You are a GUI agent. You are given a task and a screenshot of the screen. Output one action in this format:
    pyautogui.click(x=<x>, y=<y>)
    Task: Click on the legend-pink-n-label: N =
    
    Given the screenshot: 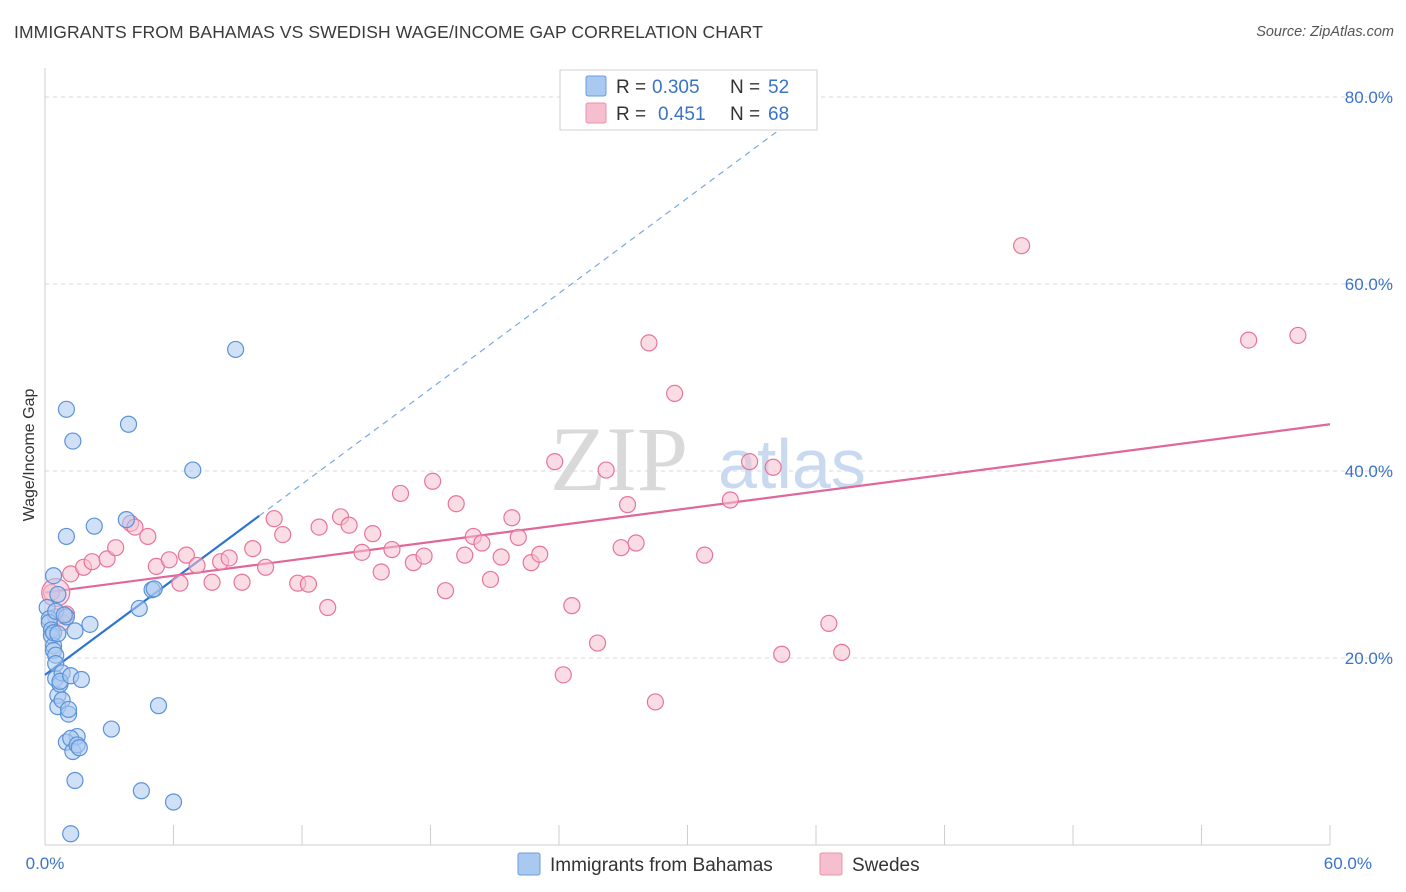 What is the action you would take?
    pyautogui.click(x=745, y=114)
    